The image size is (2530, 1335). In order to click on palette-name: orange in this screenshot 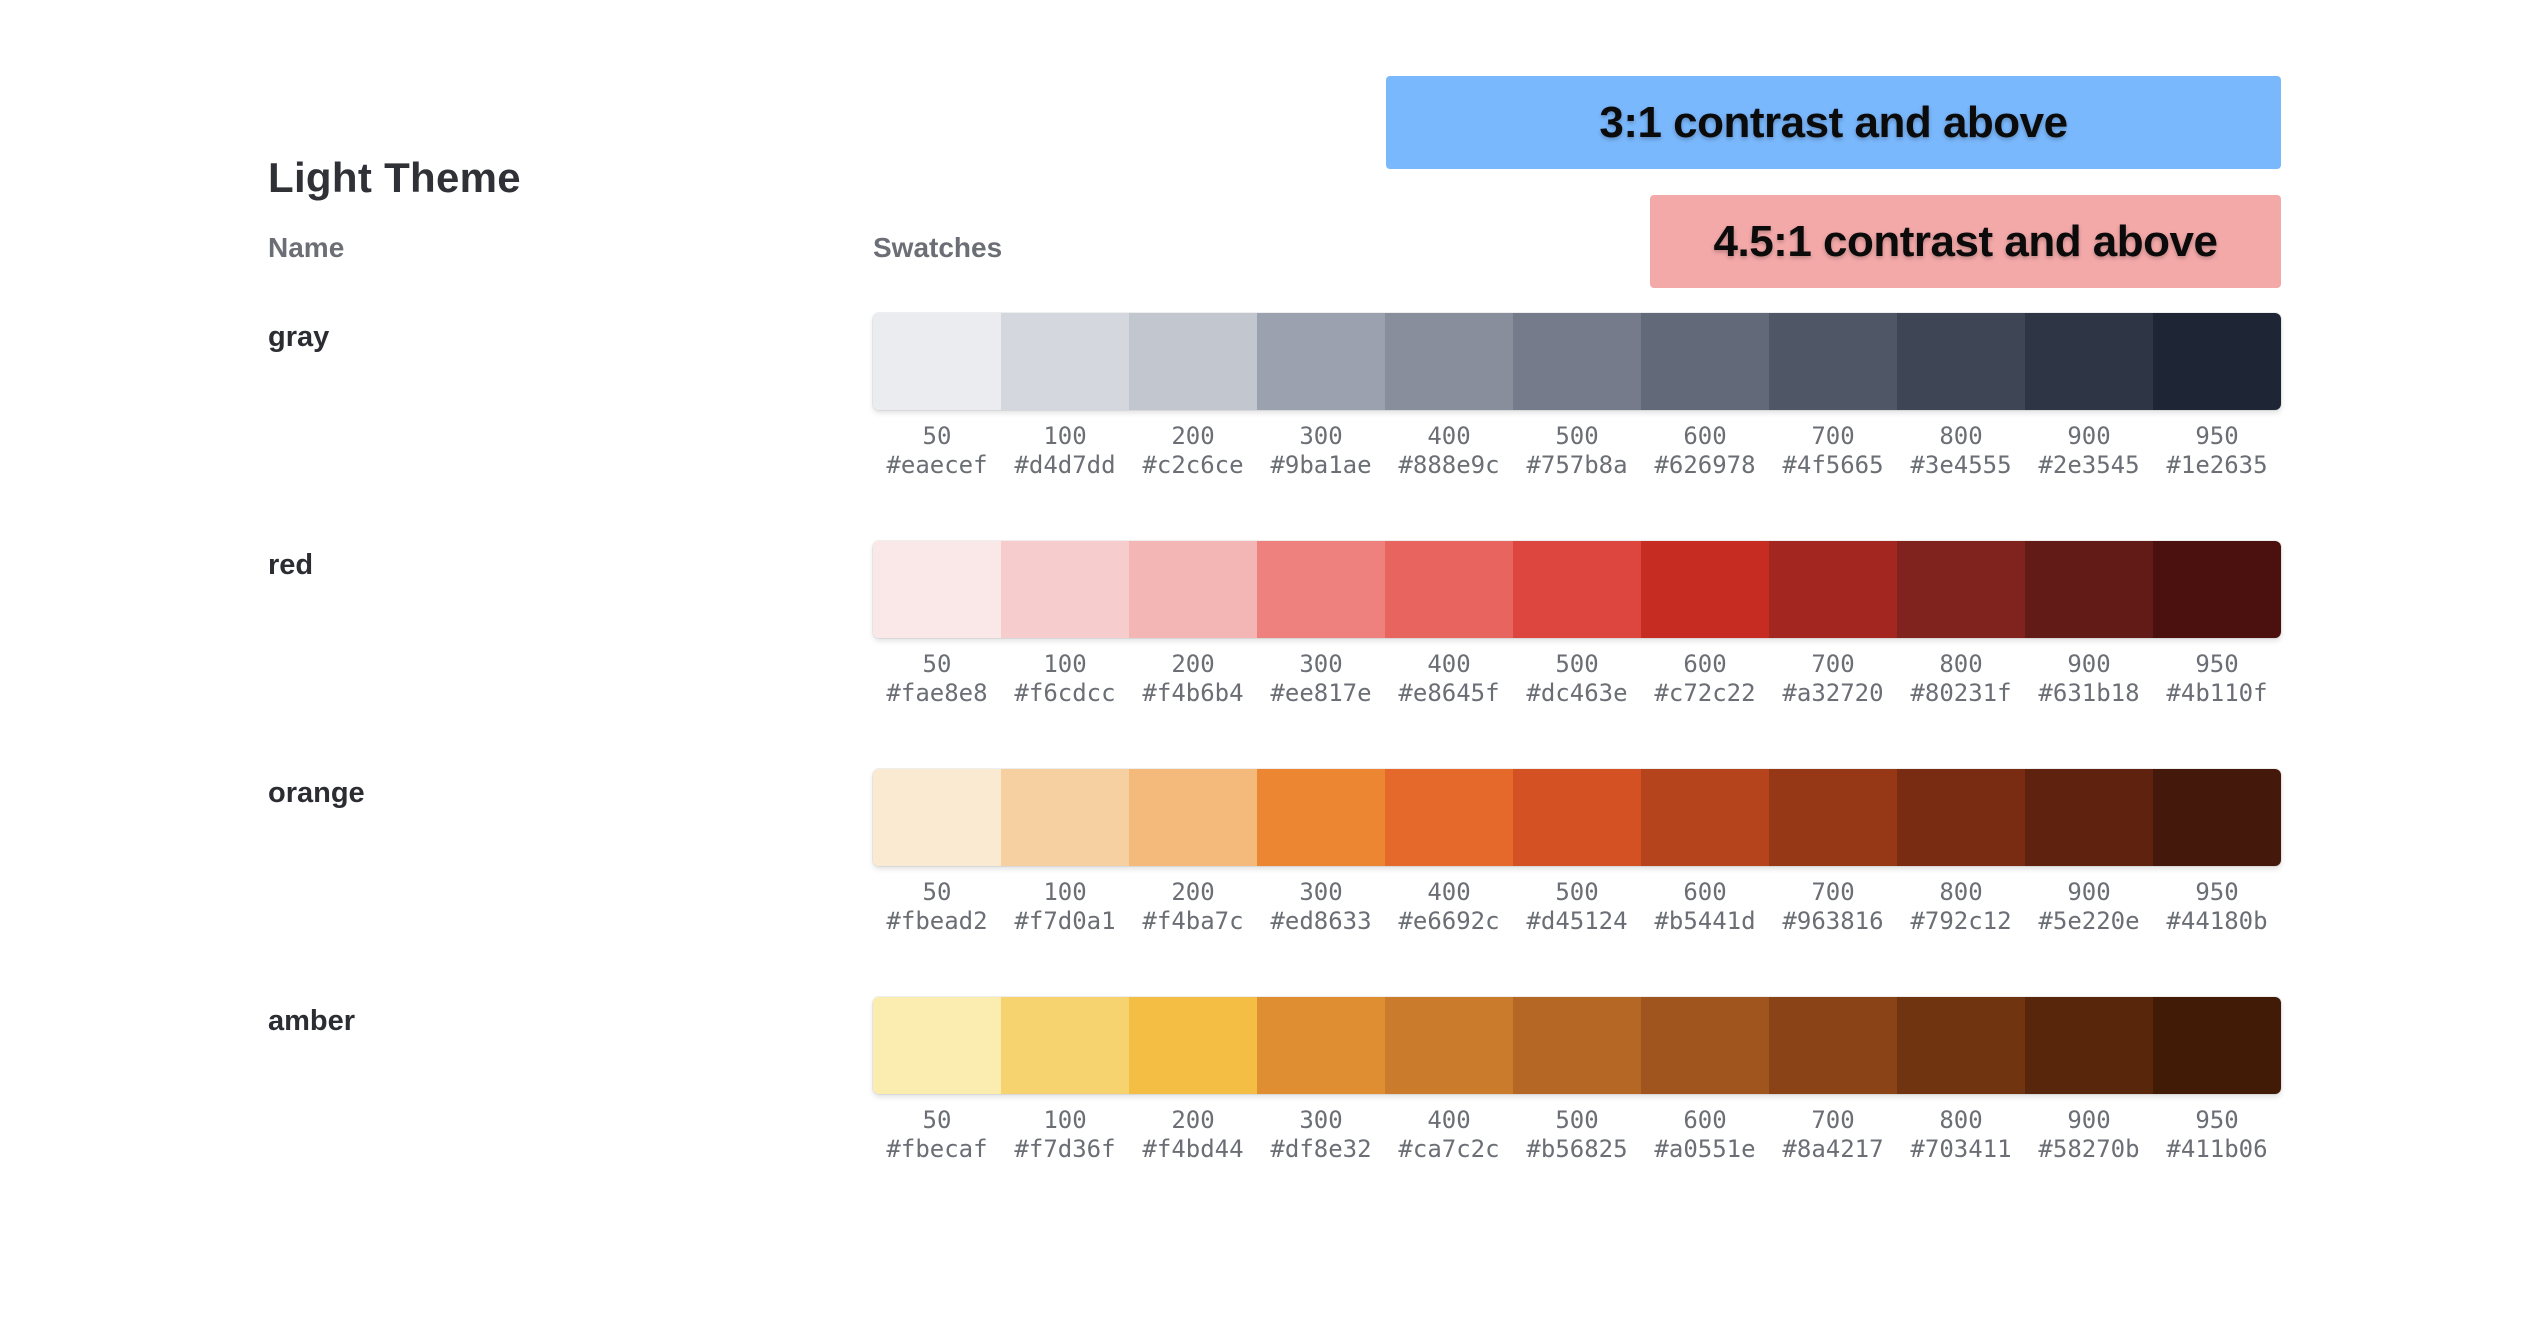, I will do `click(316, 793)`.